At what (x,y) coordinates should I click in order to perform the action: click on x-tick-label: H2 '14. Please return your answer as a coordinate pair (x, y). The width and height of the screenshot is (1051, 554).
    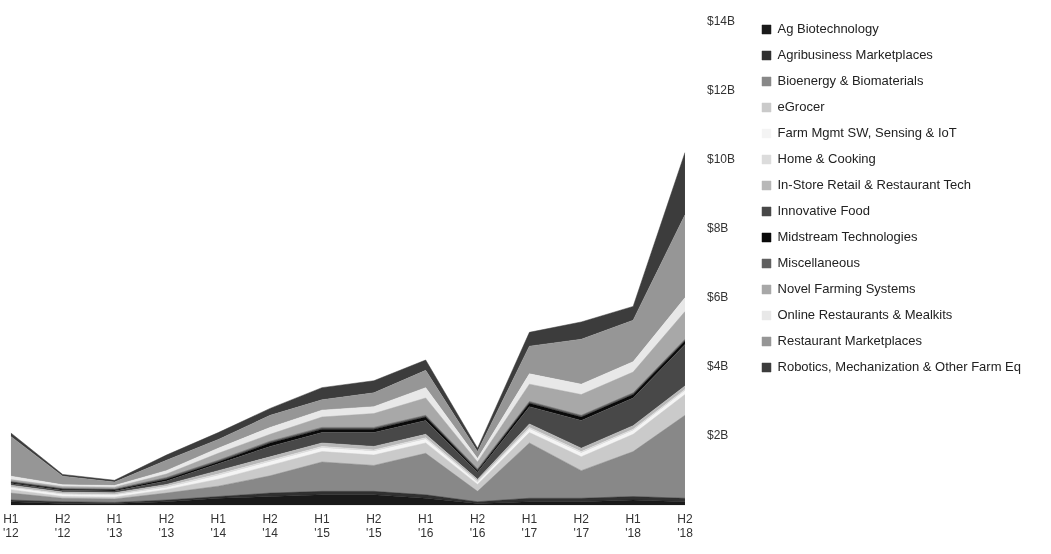
    Looking at the image, I should click on (270, 526).